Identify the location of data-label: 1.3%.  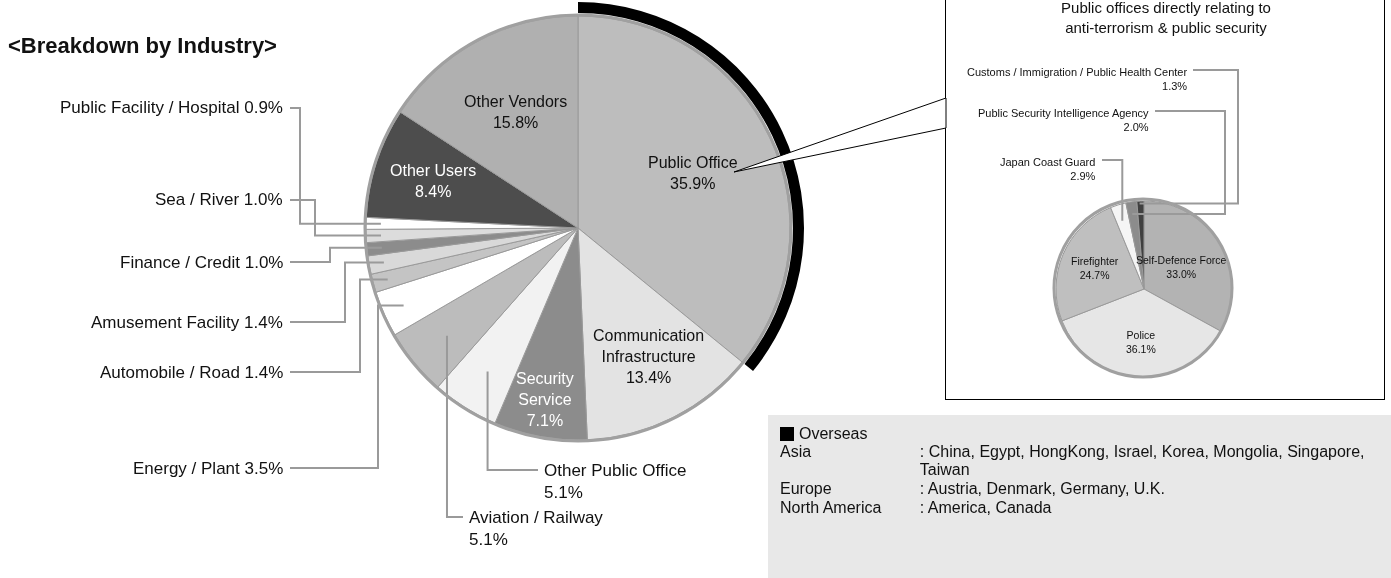
(1175, 86).